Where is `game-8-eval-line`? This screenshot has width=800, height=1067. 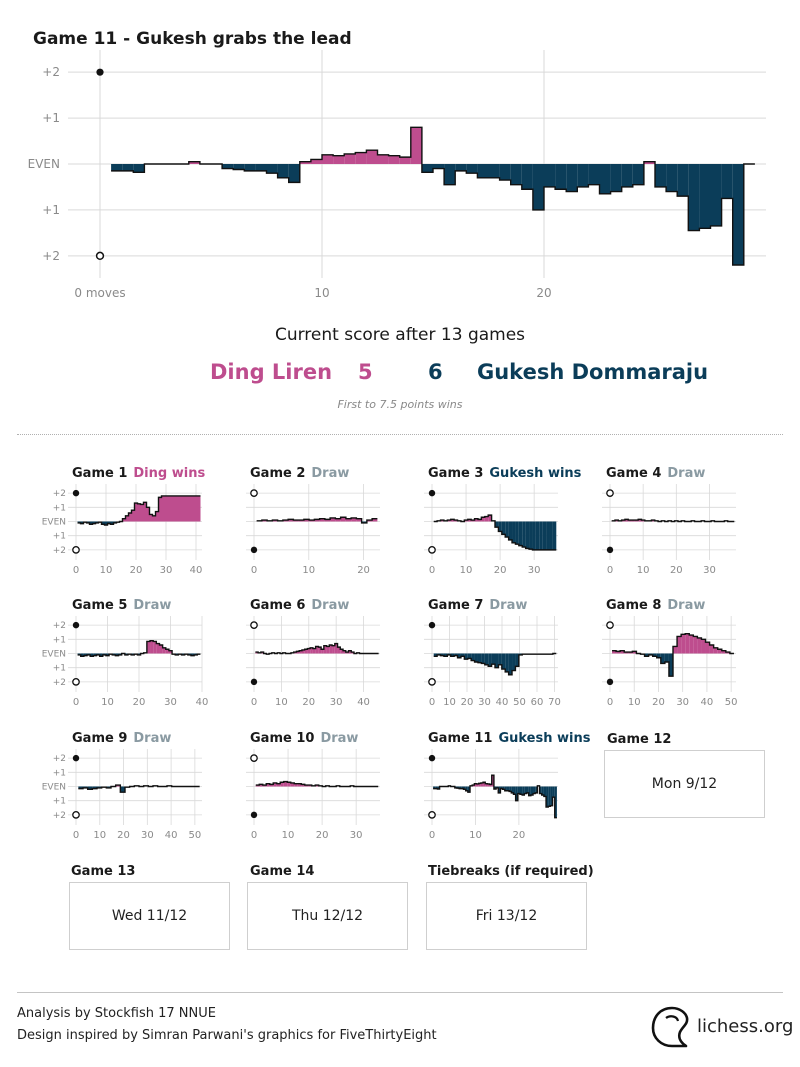
game-8-eval-line is located at coordinates (673, 654).